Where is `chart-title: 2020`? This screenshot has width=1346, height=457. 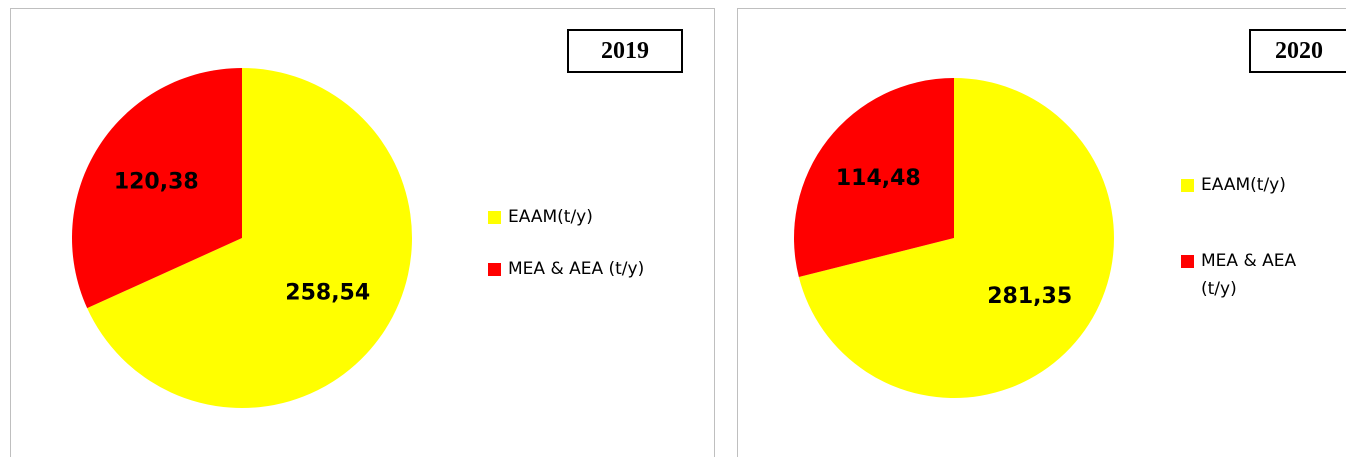
chart-title: 2020 is located at coordinates (1297, 51).